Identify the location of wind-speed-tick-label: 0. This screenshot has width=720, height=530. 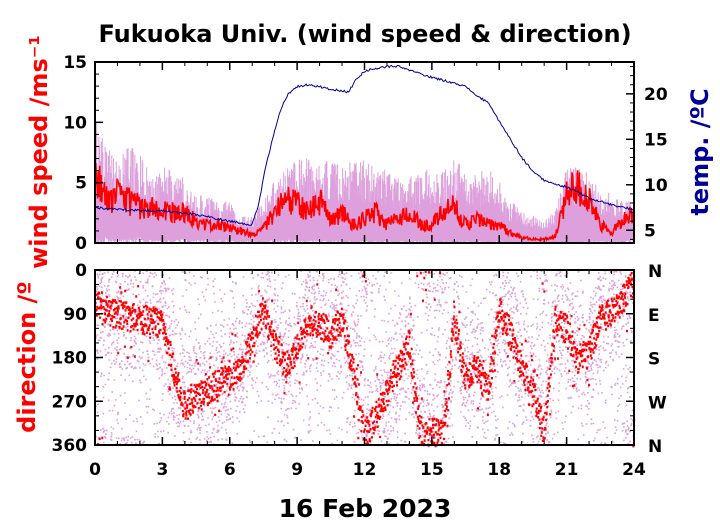
(81, 244).